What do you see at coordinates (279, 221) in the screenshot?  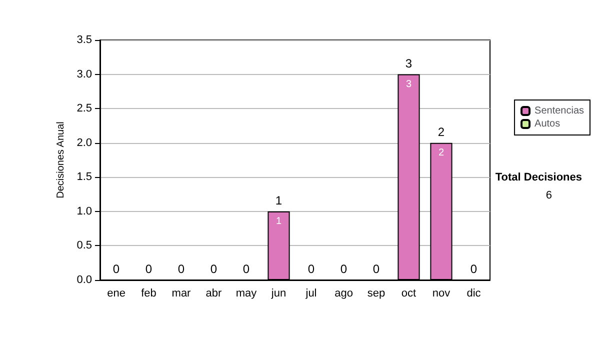 I see `data-label: 1` at bounding box center [279, 221].